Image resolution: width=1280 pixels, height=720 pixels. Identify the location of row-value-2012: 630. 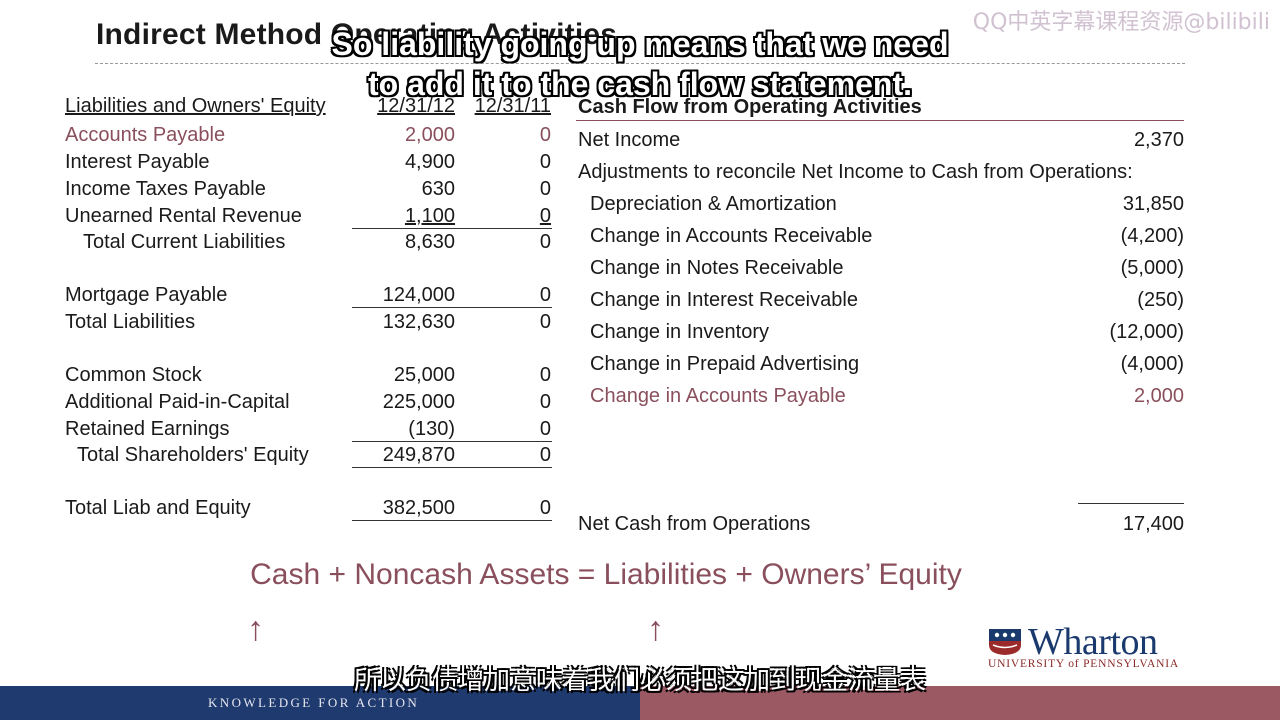
(438, 189).